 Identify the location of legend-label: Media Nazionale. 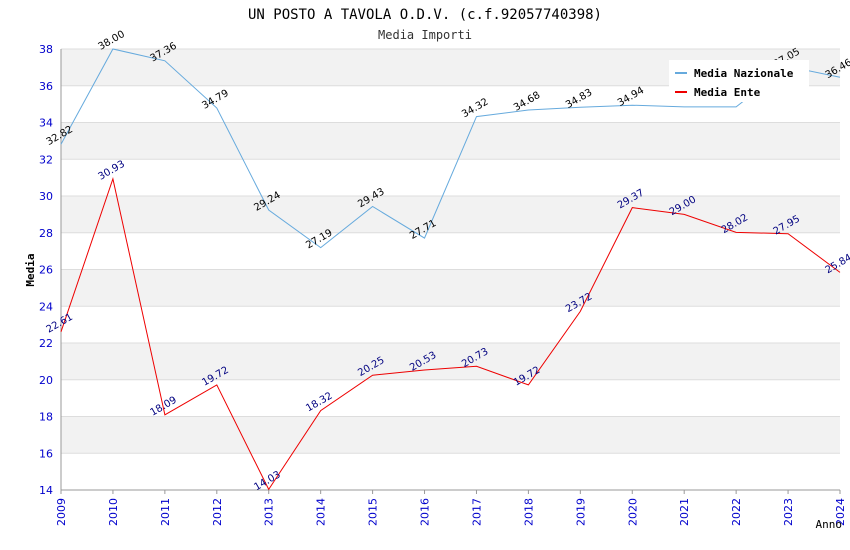
(744, 73).